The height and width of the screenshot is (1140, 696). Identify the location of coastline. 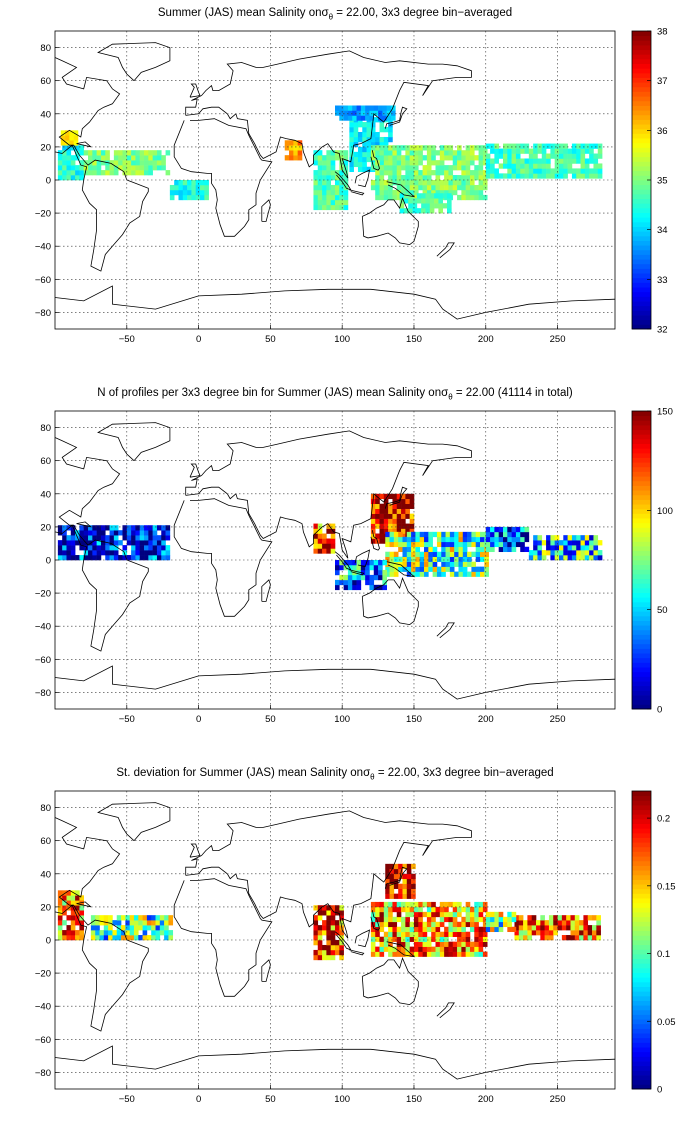
(335, 682).